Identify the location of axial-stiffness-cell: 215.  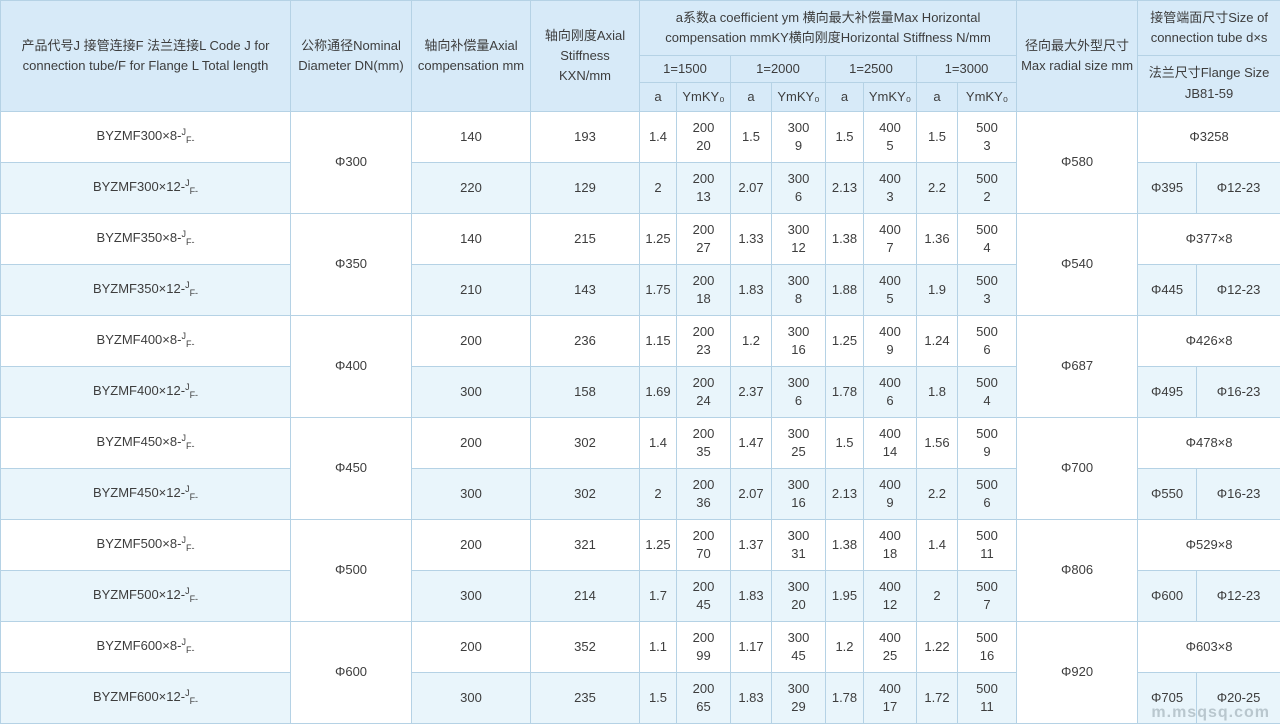
(585, 239).